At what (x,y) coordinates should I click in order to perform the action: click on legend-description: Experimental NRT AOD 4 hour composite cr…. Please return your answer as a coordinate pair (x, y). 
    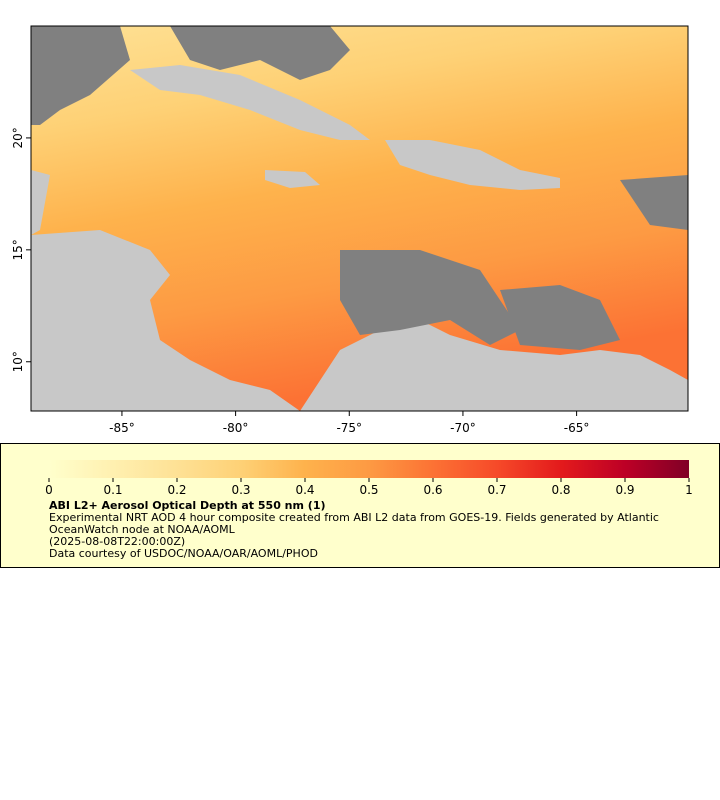
    Looking at the image, I should click on (354, 523).